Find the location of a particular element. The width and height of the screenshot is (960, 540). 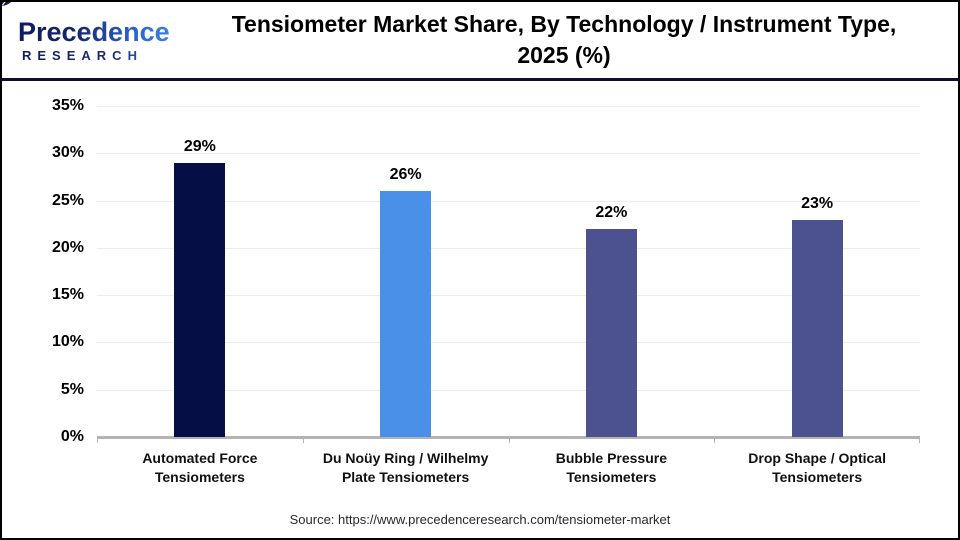

chart-title-line2: 2025 (%) is located at coordinates (564, 55).